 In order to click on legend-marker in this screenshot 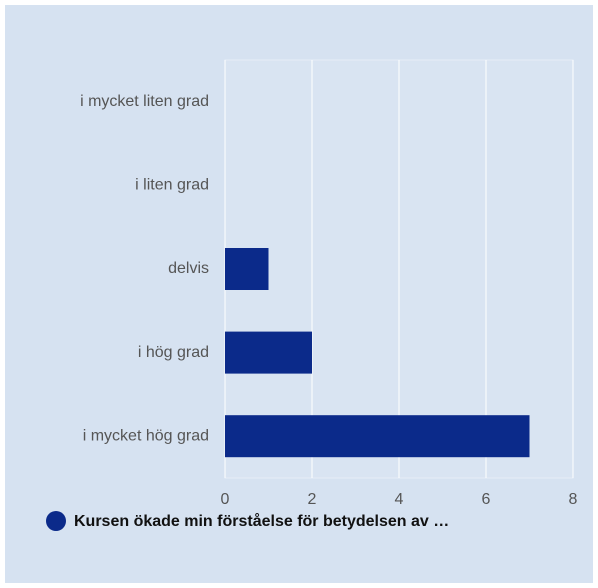, I will do `click(56, 521)`.